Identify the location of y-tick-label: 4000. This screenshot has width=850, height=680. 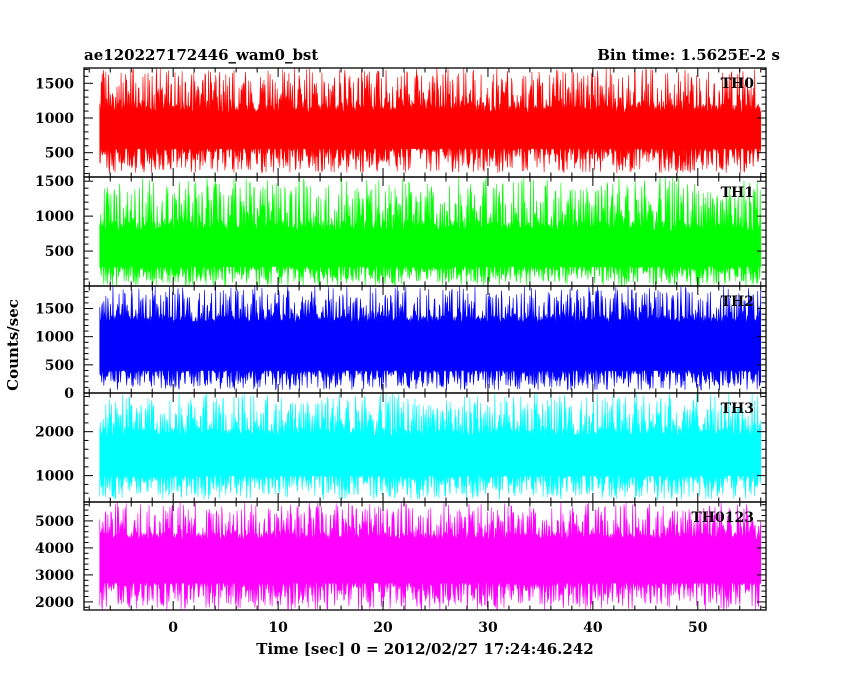
(54, 549).